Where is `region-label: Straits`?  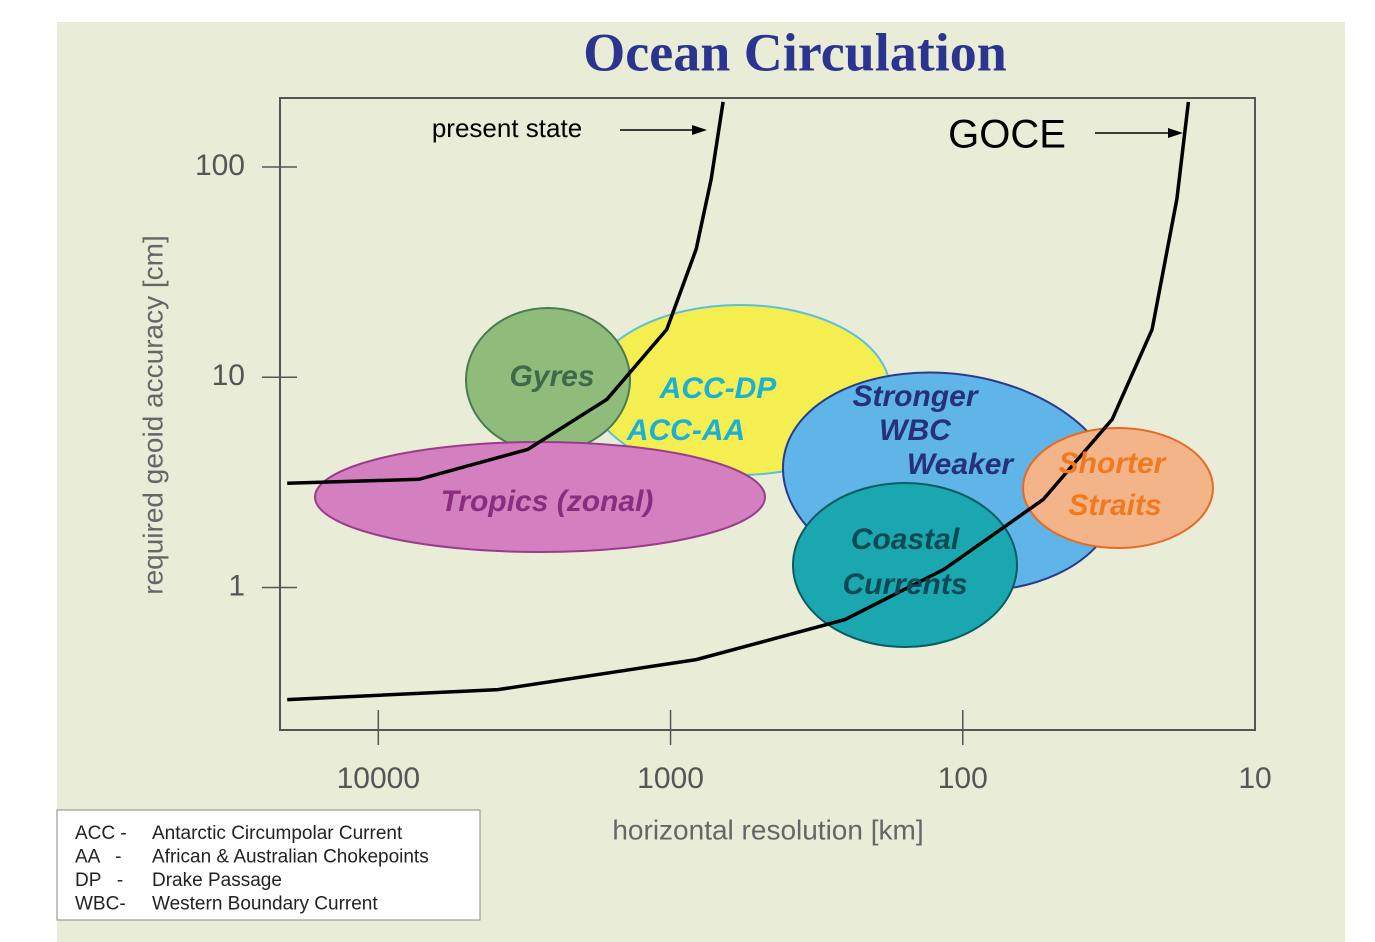
region-label: Straits is located at coordinates (1114, 505).